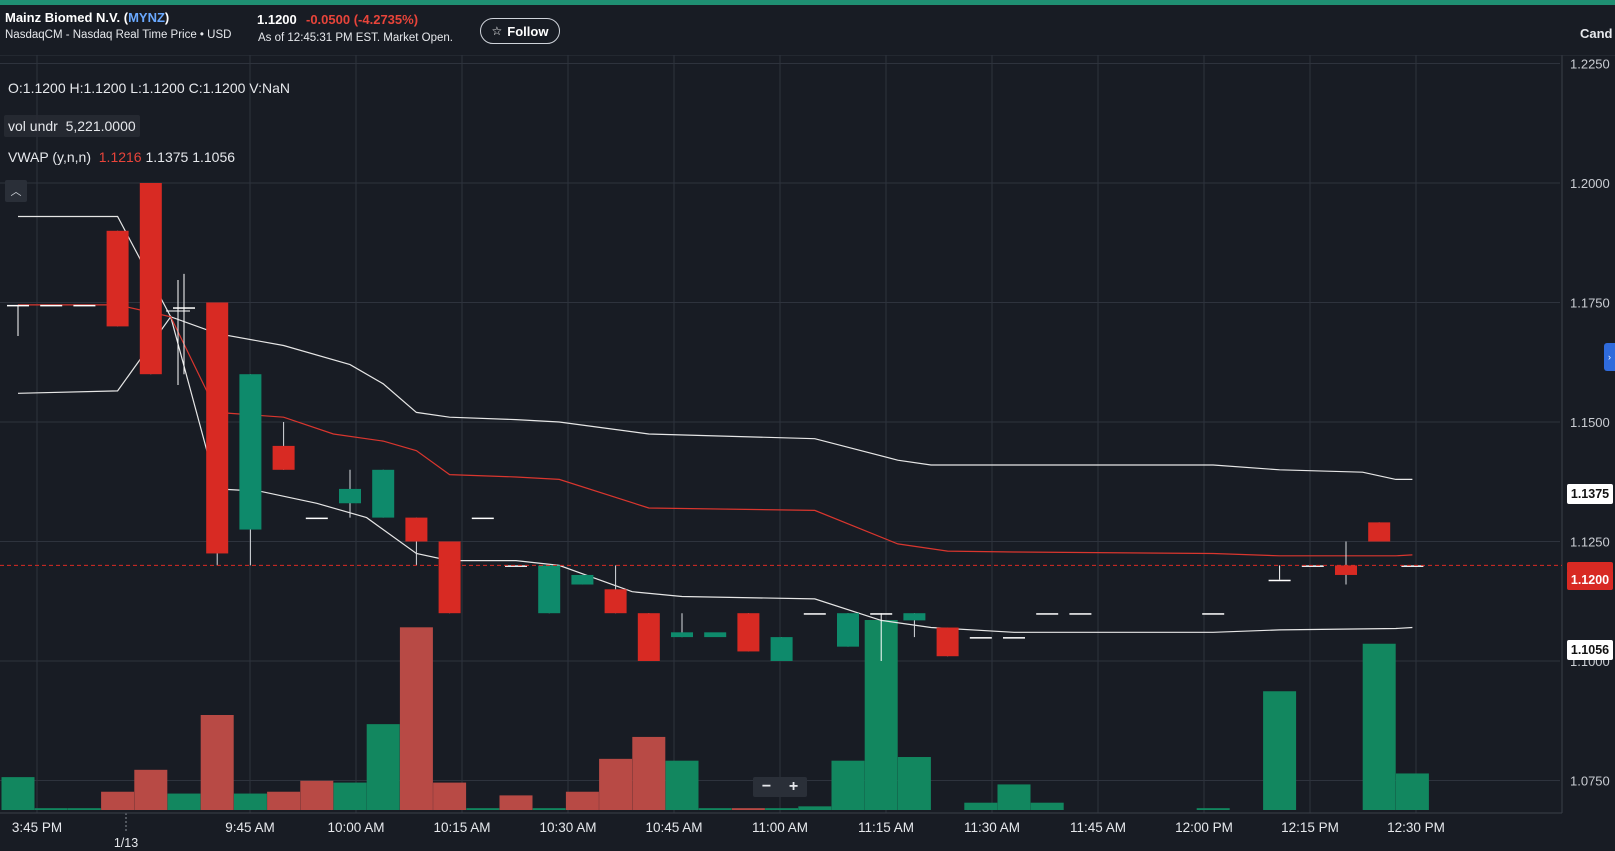 This screenshot has height=851, width=1615. Describe the element at coordinates (766, 786) in the screenshot. I see `zoom-out-button: −` at that location.